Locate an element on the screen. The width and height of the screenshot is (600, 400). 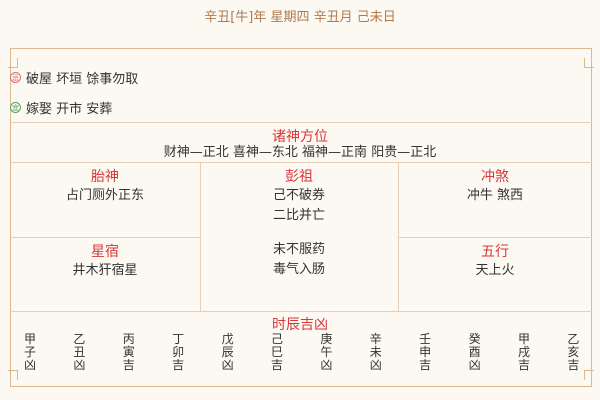
suitable-row: 宜 嫁娶 开市 安葬 is located at coordinates (61, 107).